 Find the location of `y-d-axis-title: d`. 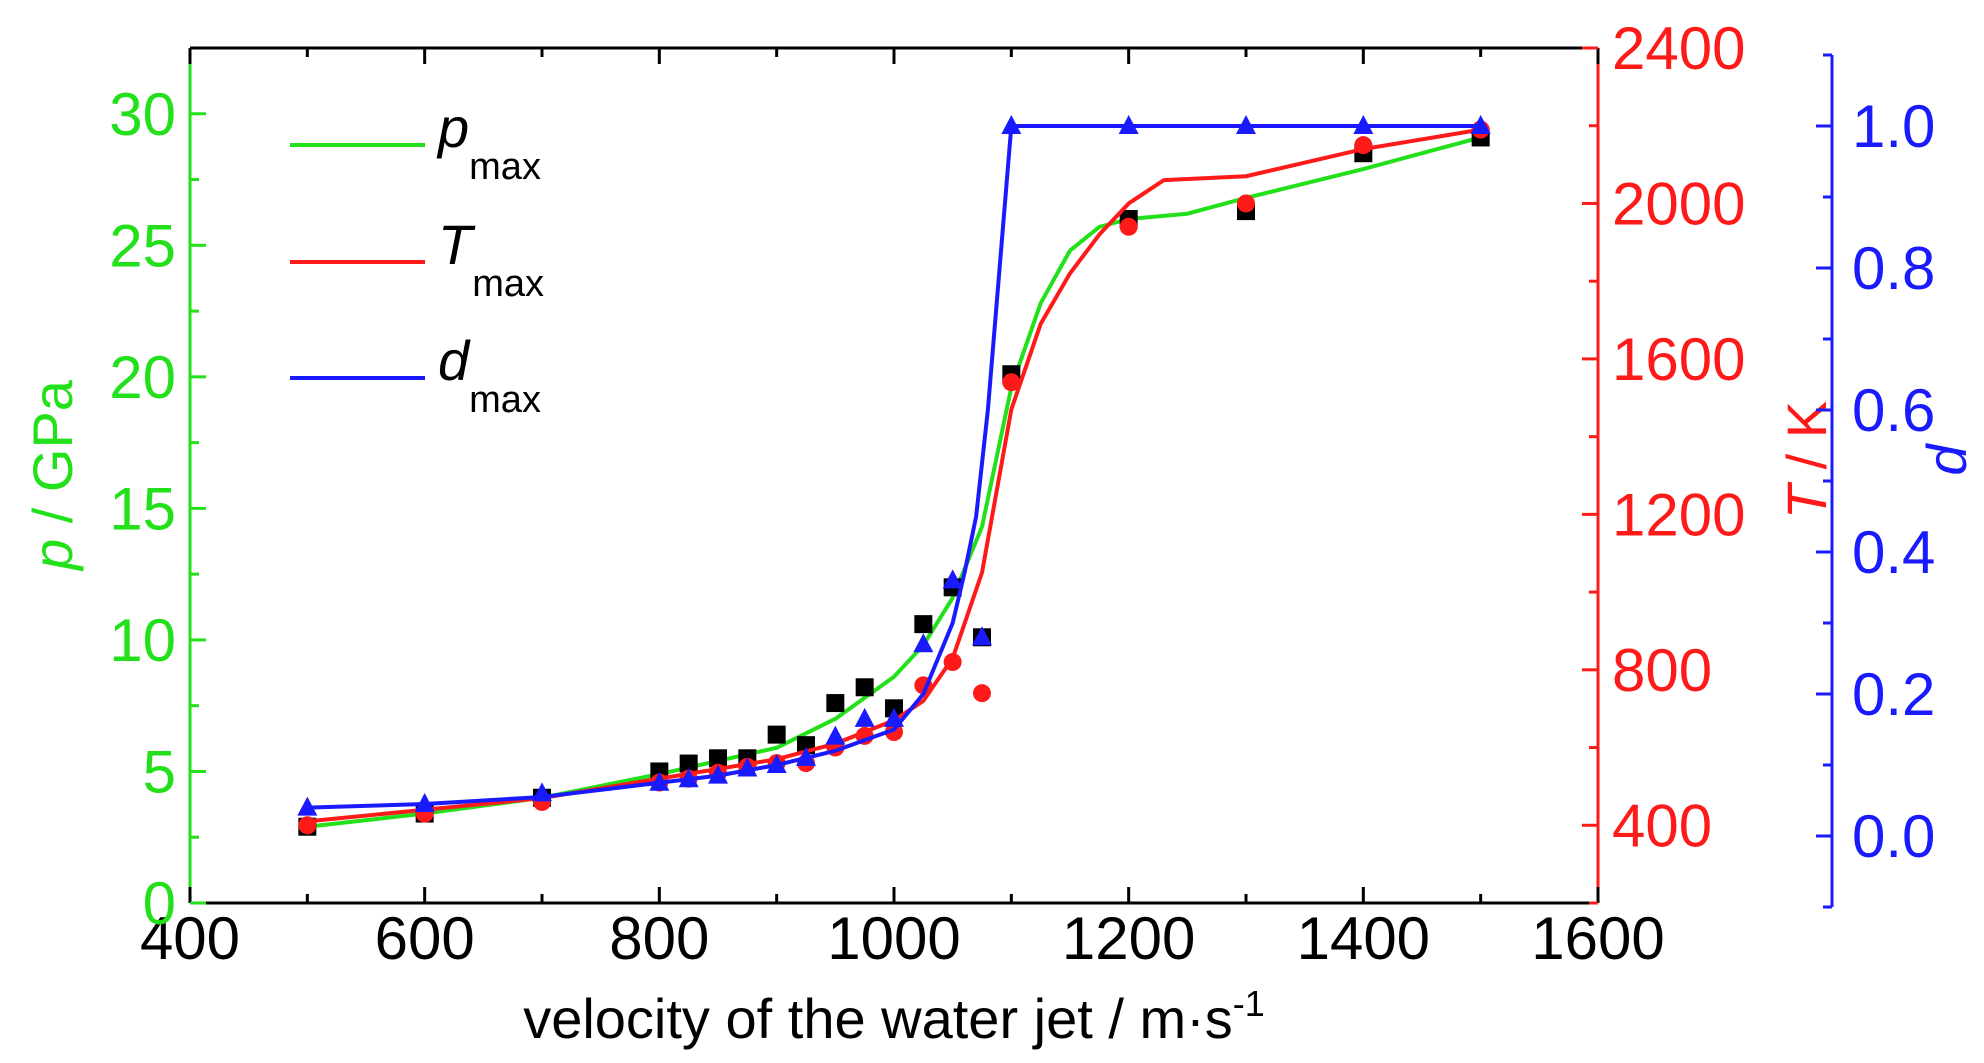

y-d-axis-title: d is located at coordinates (1946, 459).